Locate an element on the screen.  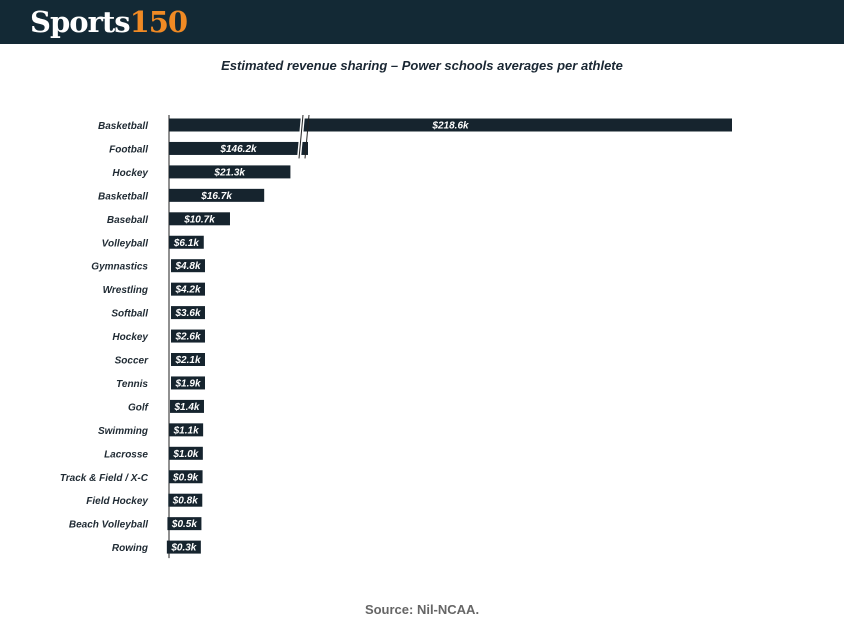
value-label: $1.9k is located at coordinates (187, 383).